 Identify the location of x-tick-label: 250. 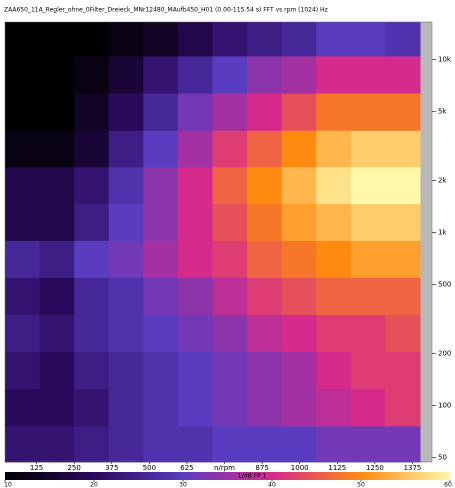
(73, 468).